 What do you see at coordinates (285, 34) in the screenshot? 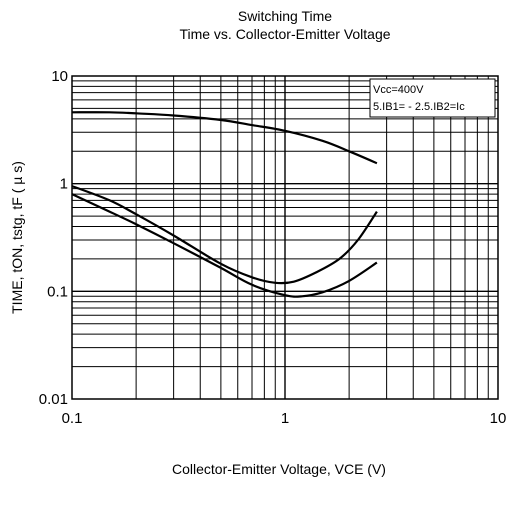
I see `chart-subtitle: Time vs. Collector-Emitter Voltage` at bounding box center [285, 34].